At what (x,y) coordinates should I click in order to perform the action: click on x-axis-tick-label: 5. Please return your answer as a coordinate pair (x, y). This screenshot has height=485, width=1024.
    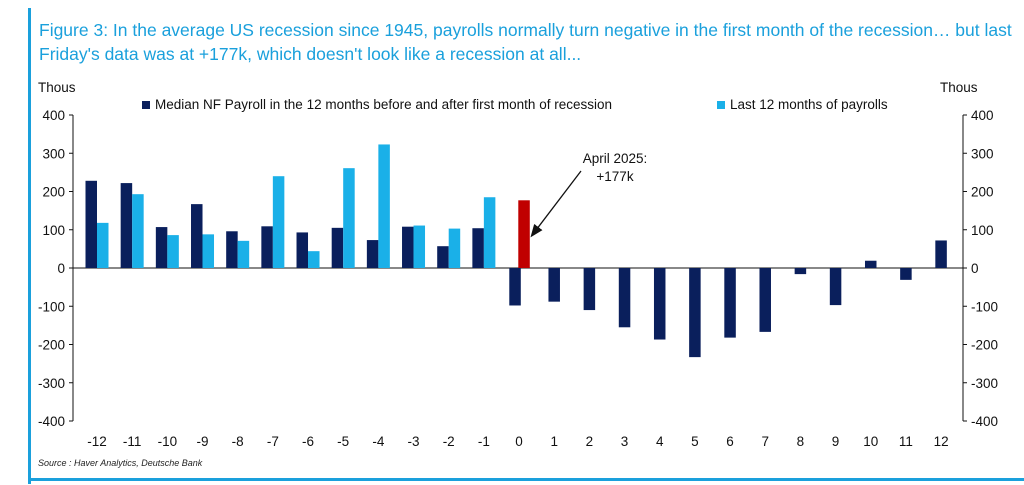
    Looking at the image, I should click on (695, 441).